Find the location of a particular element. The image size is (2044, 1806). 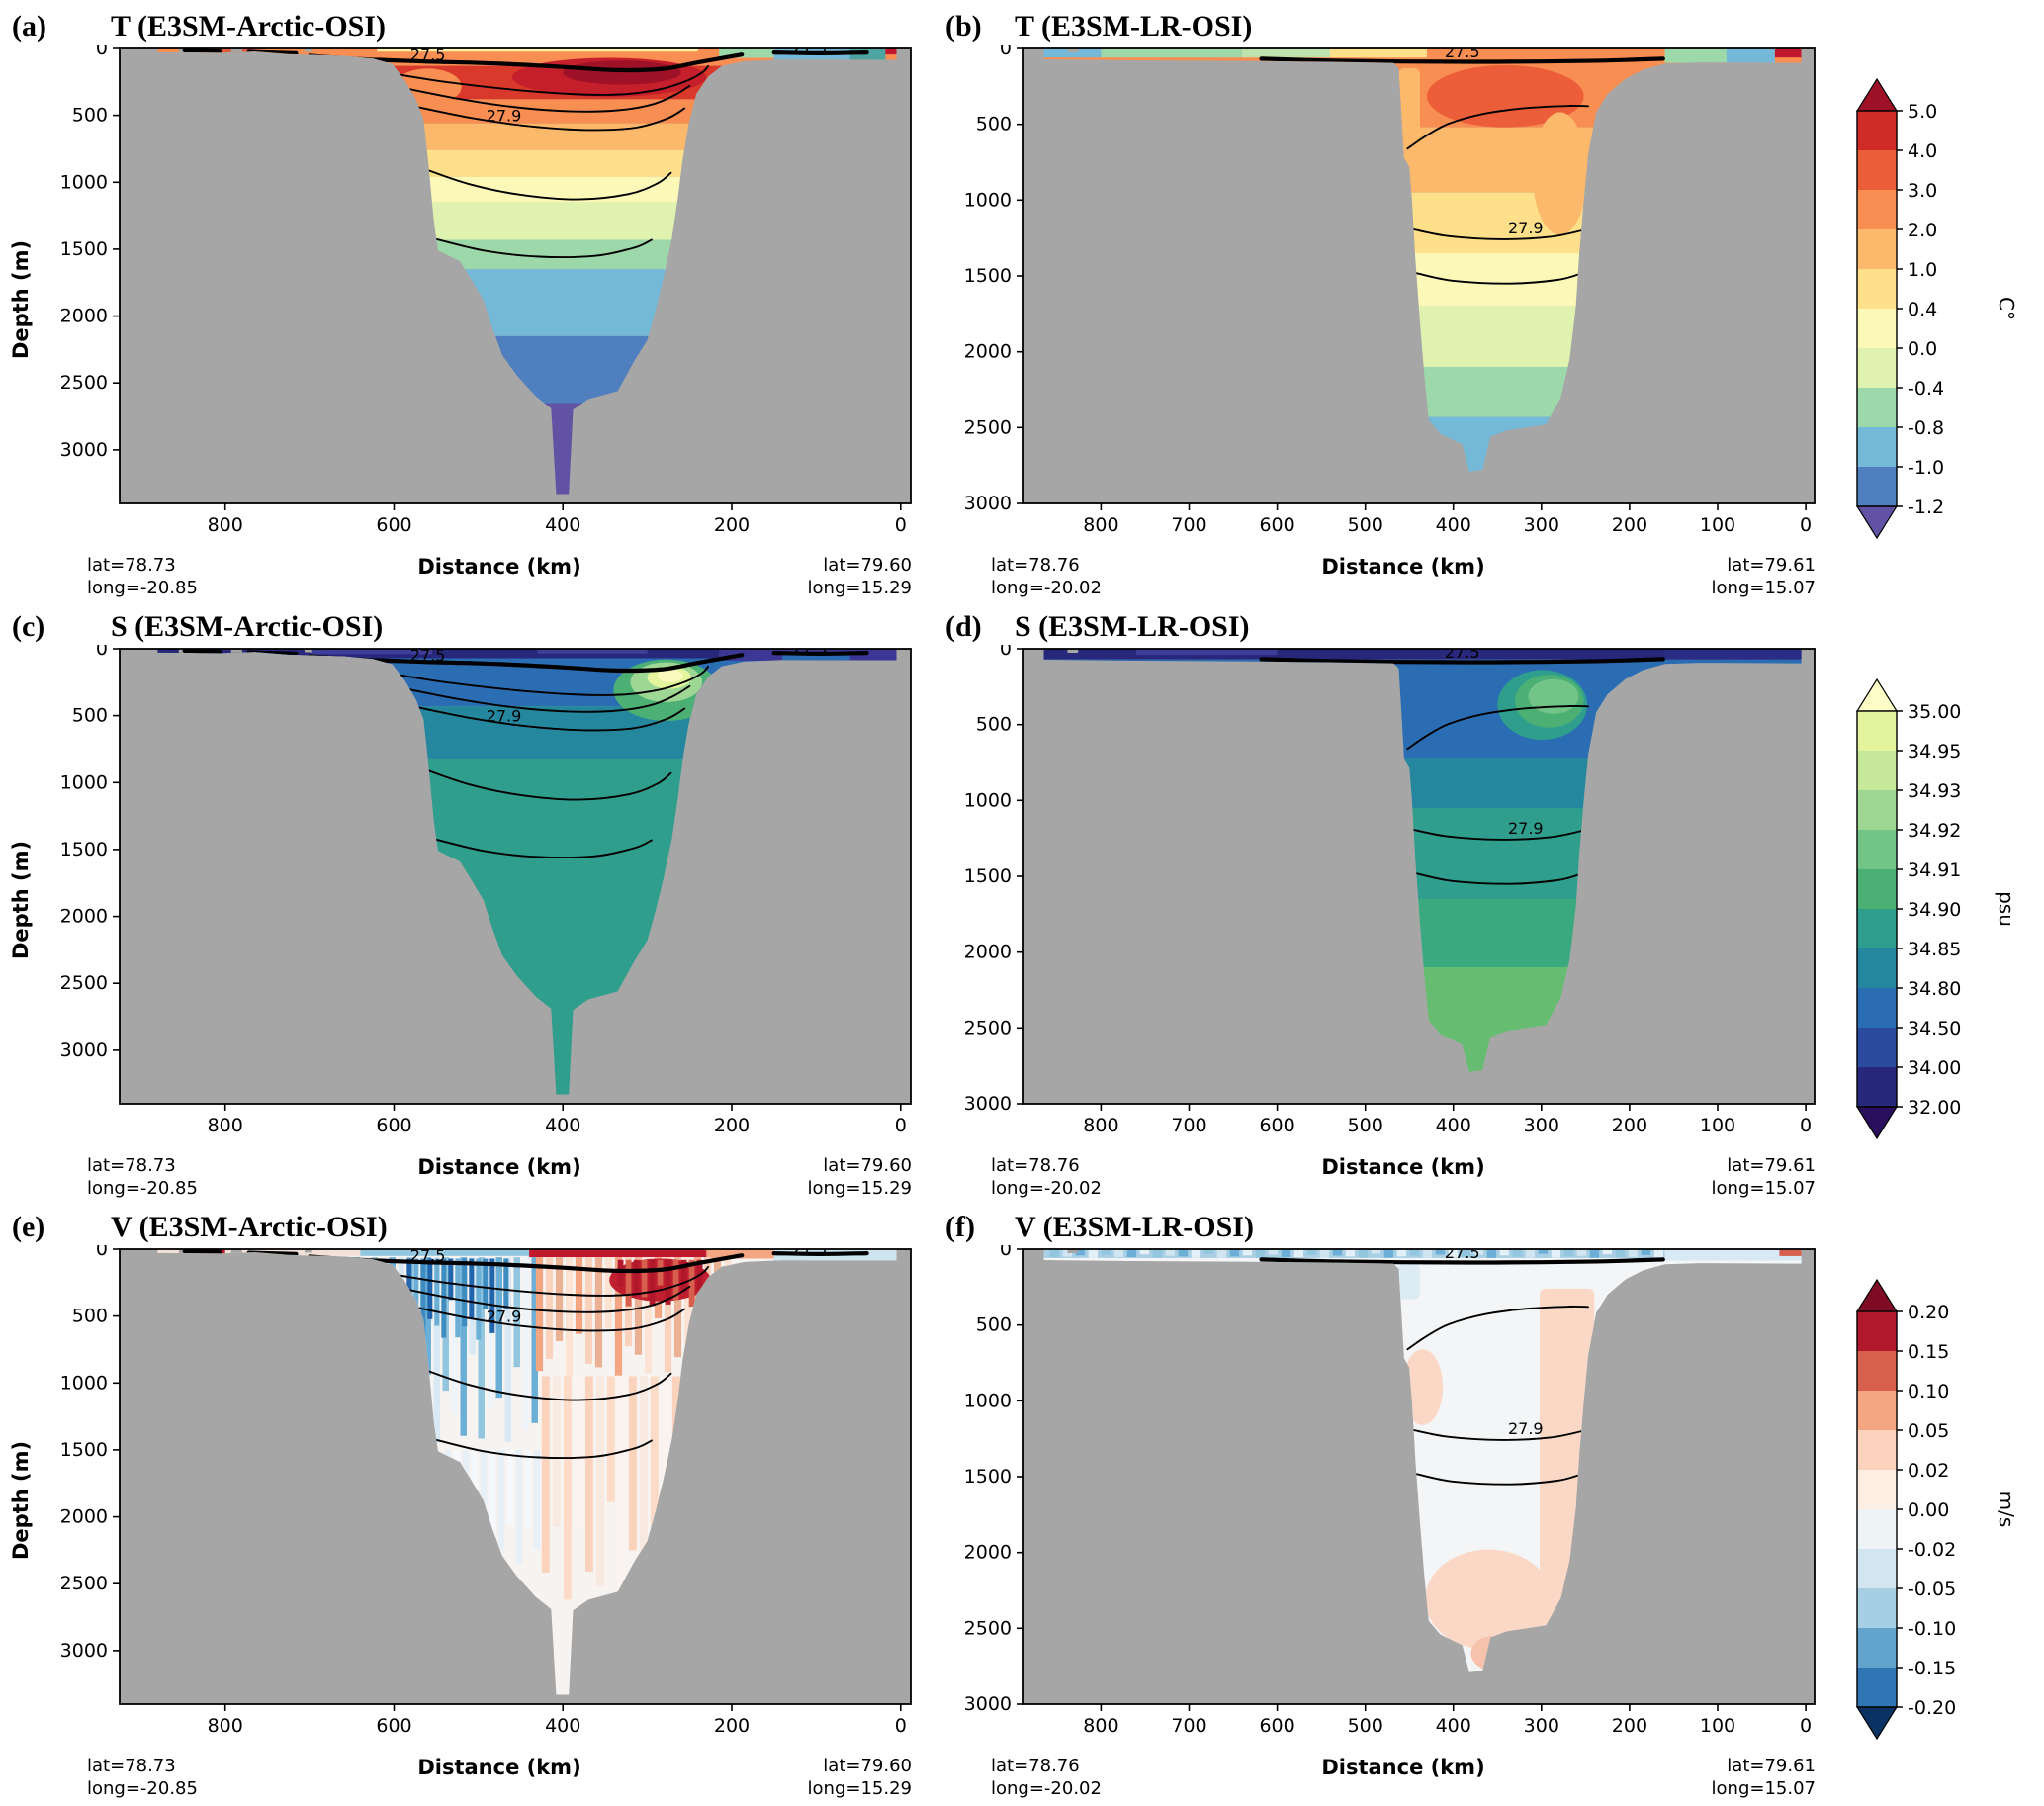

svg-text: 300 is located at coordinates (1541, 1726).